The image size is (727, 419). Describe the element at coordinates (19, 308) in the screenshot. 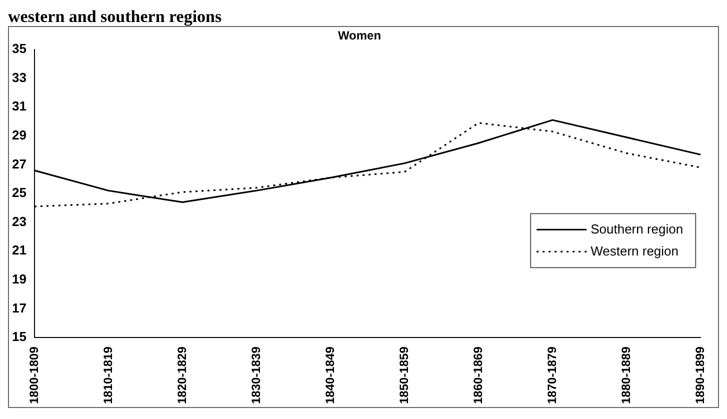

I see `y-tick-label: 17` at that location.